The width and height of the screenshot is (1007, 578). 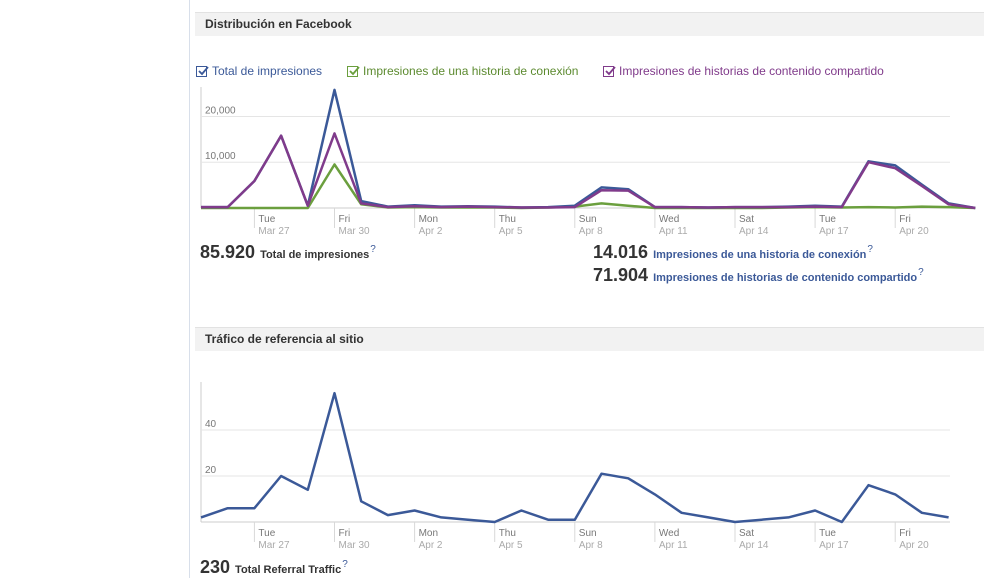 I want to click on content-left-border, so click(x=189, y=289).